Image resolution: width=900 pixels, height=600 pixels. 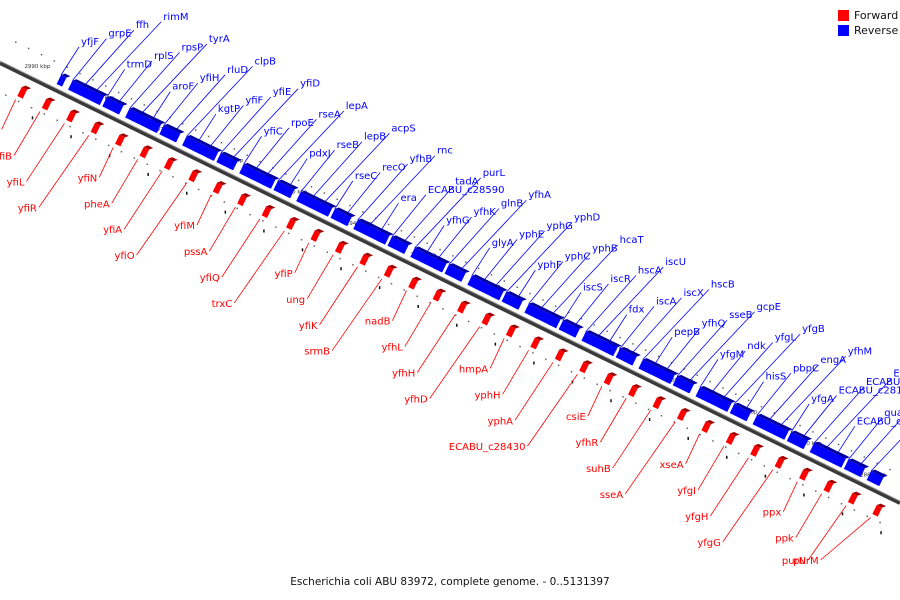 I want to click on reverse-gene-rimm, so click(x=99, y=98).